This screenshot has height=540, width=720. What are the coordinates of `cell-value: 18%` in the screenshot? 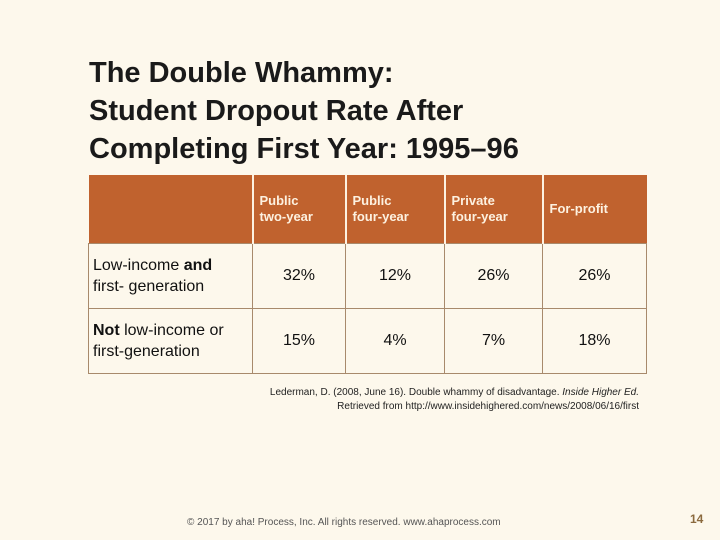 It's located at (594, 341).